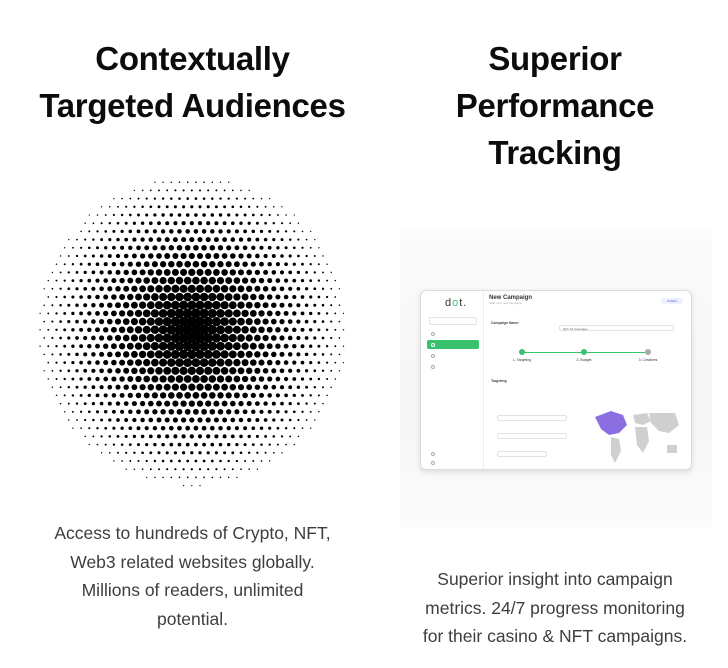 The width and height of the screenshot is (728, 668). What do you see at coordinates (499, 381) in the screenshot?
I see `mockup-section-title: Targeting` at bounding box center [499, 381].